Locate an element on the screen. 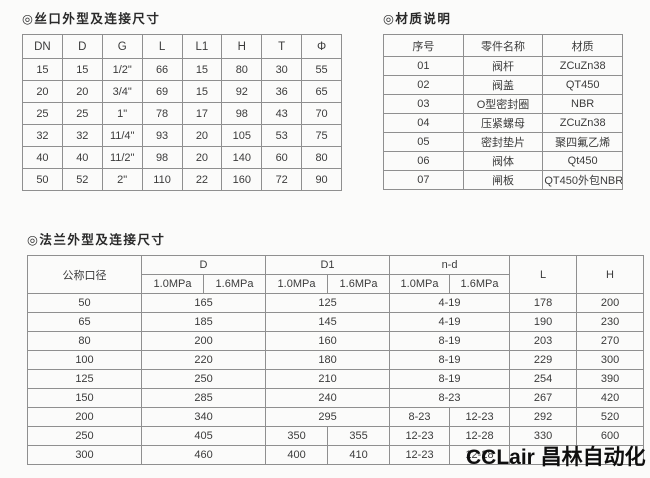  table-cell: 3/4" is located at coordinates (122, 91).